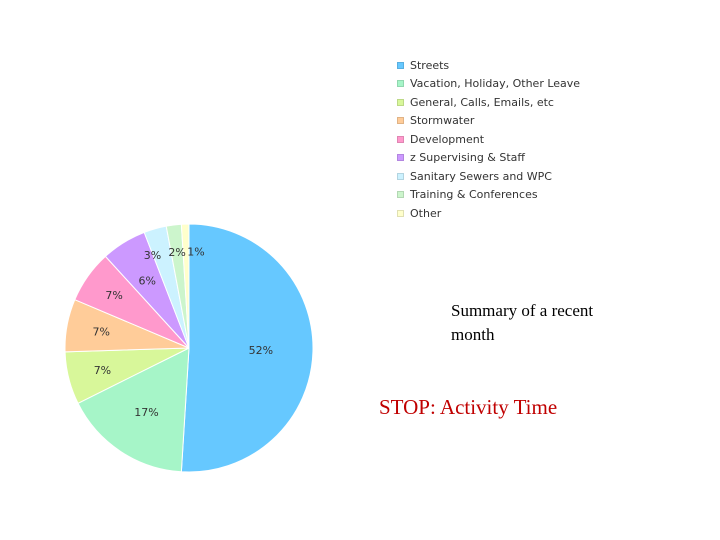 The image size is (720, 540). Describe the element at coordinates (495, 84) in the screenshot. I see `legend-label: Vacation, Holiday, Other Leave` at that location.